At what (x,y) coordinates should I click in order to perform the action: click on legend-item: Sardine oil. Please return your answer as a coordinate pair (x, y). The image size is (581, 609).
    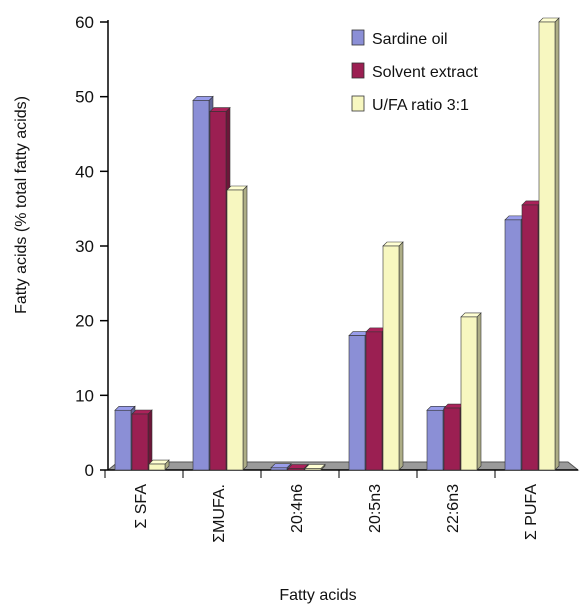
    Looking at the image, I should click on (399, 38).